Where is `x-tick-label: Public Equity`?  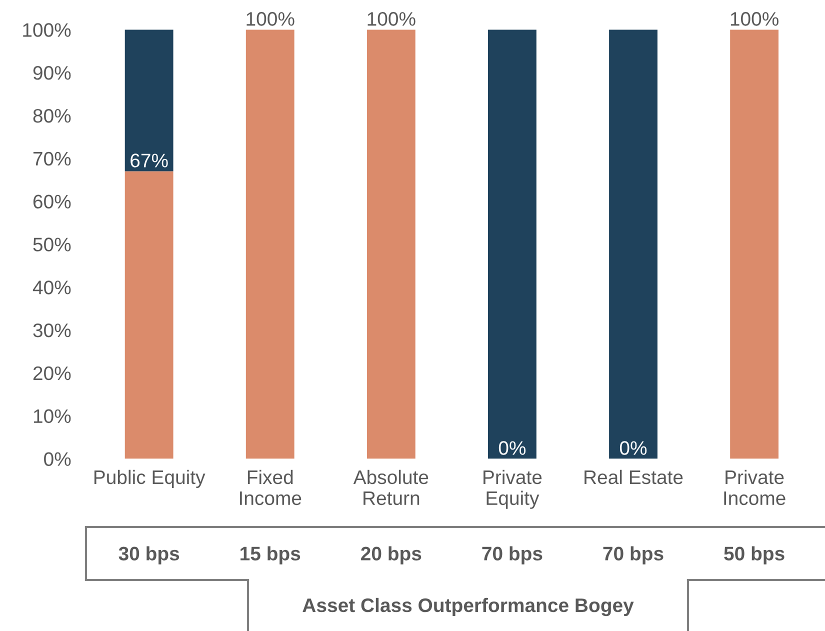
x-tick-label: Public Equity is located at coordinates (150, 479).